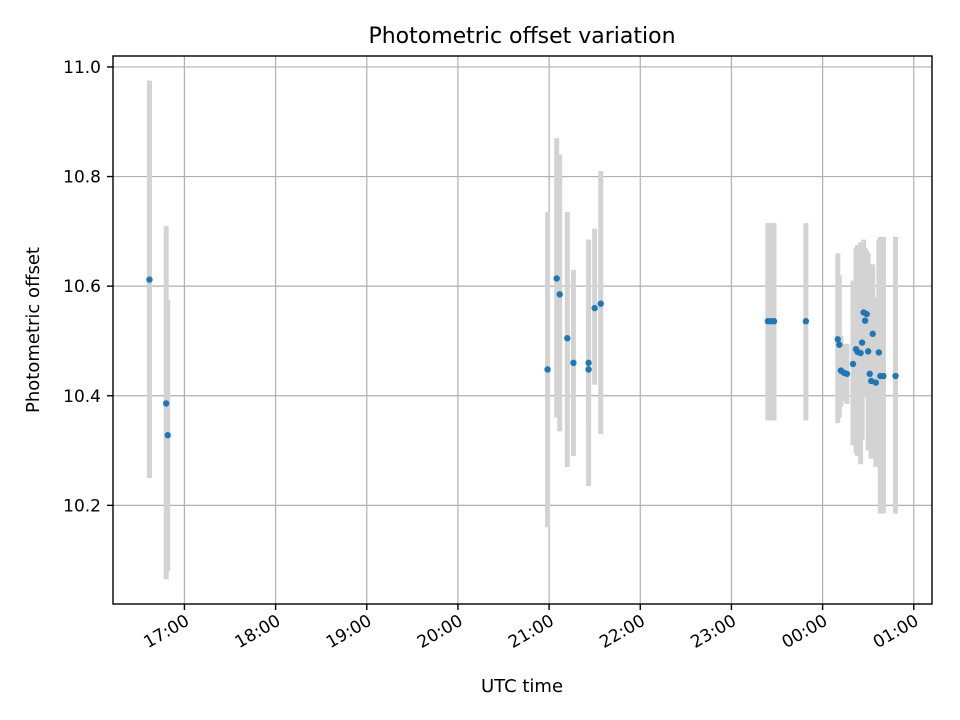  Describe the element at coordinates (258, 632) in the screenshot. I see `x-tick-label: 18:00` at that location.